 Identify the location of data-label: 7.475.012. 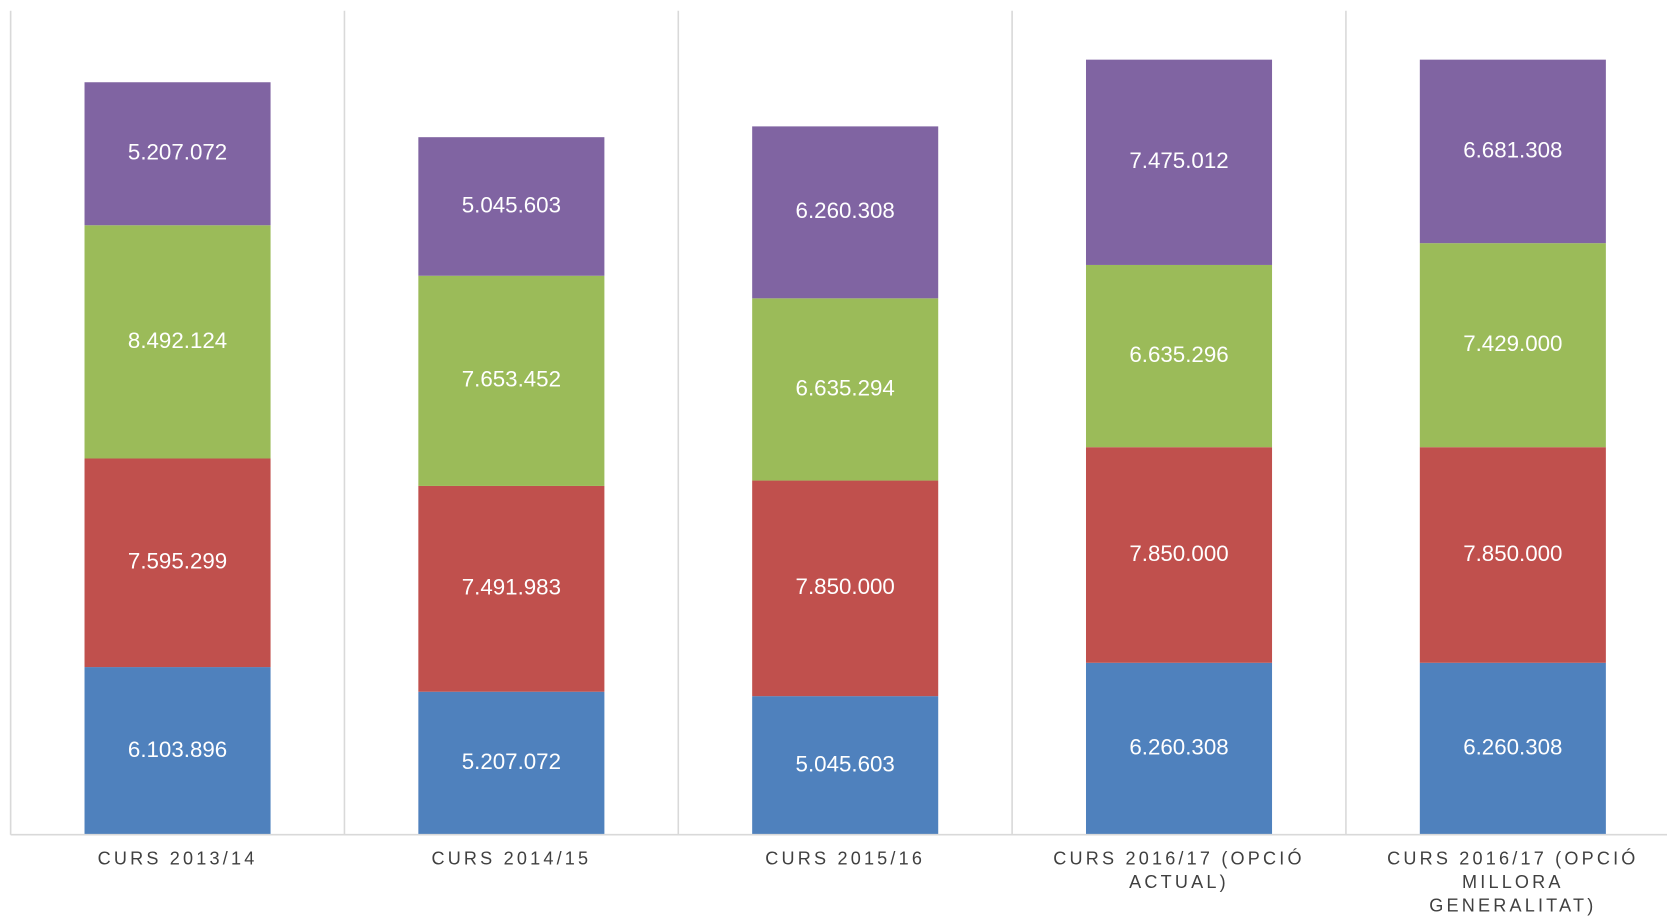
(1178, 160).